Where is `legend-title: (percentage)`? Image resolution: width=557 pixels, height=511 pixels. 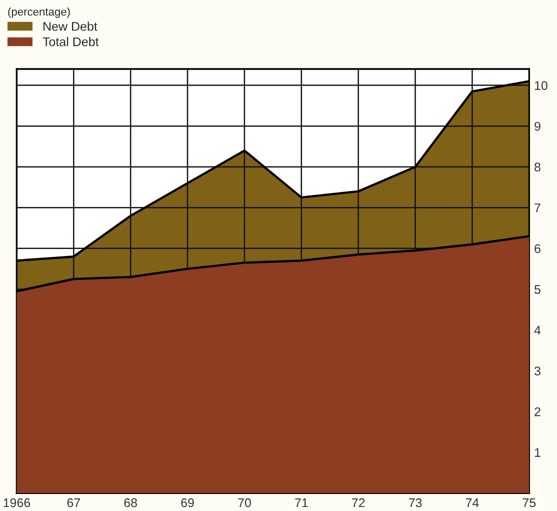
legend-title: (percentage) is located at coordinates (39, 13).